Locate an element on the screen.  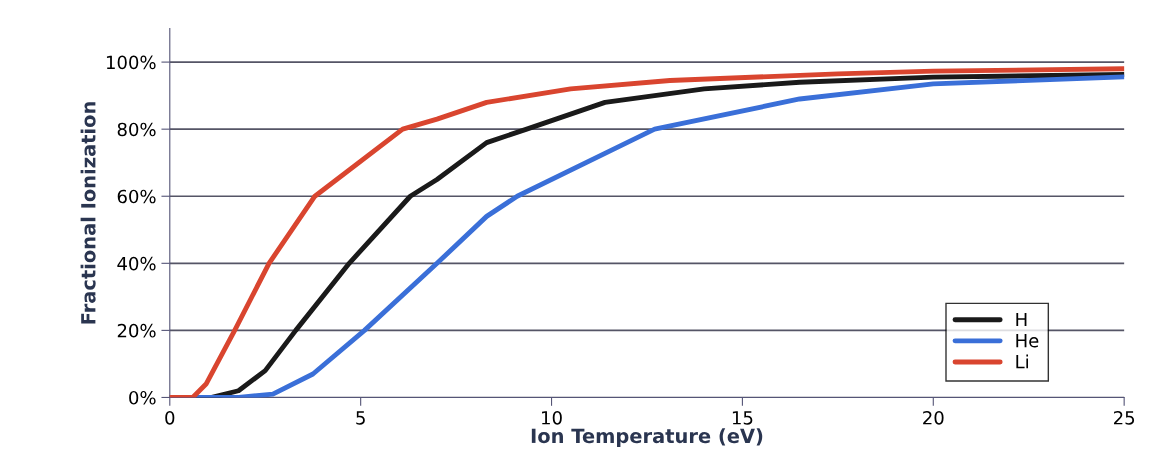
y-tick-label: 40% is located at coordinates (136, 263).